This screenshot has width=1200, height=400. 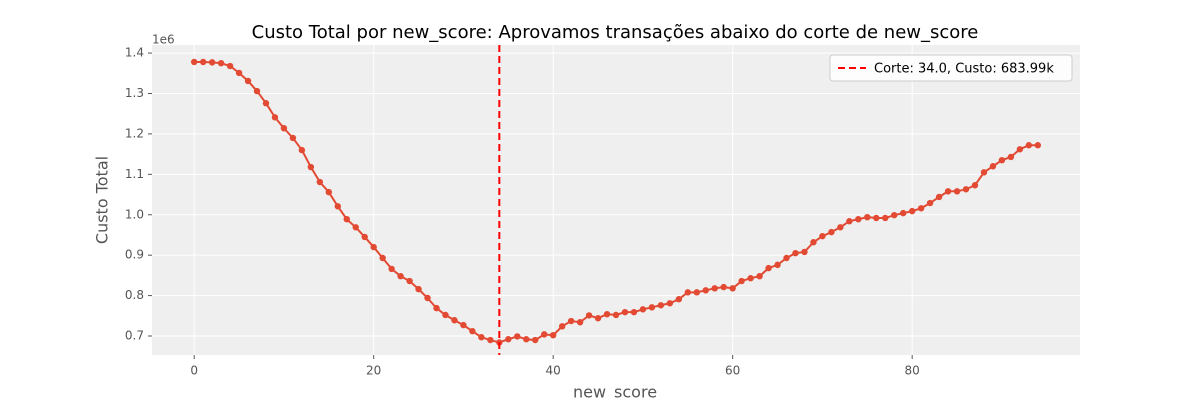 I want to click on x-axis-label: new_score, so click(x=615, y=391).